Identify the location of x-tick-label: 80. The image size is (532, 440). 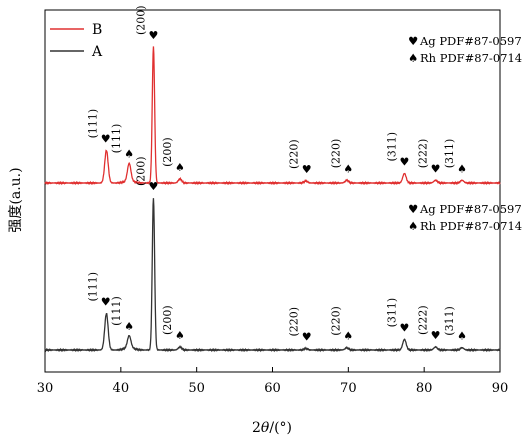
(424, 388).